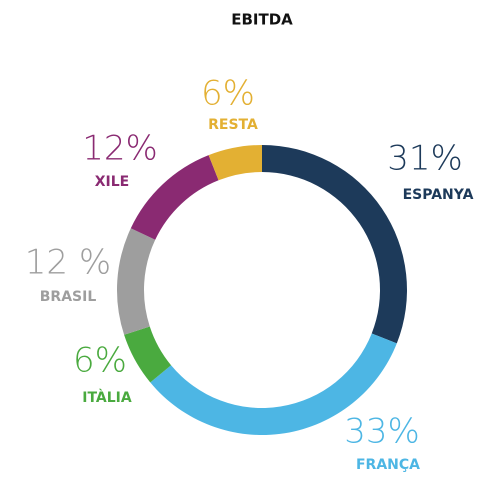  Describe the element at coordinates (425, 159) in the screenshot. I see `value-label: 31%` at that location.